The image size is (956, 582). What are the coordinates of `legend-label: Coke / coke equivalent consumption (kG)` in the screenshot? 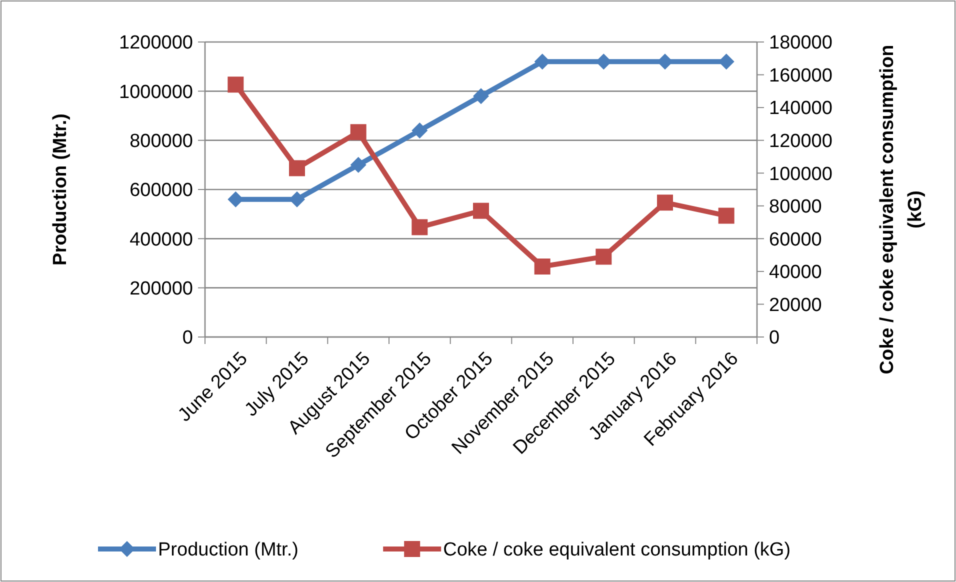 It's located at (617, 550).